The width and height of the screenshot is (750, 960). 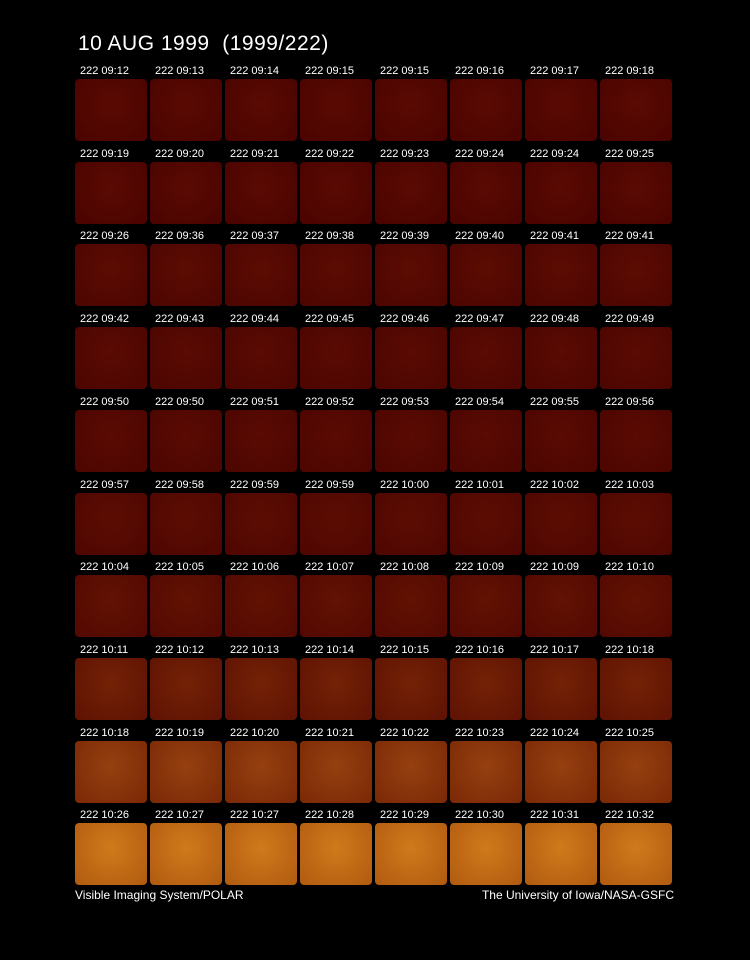 I want to click on frame-label: 222 09:37, so click(x=254, y=236).